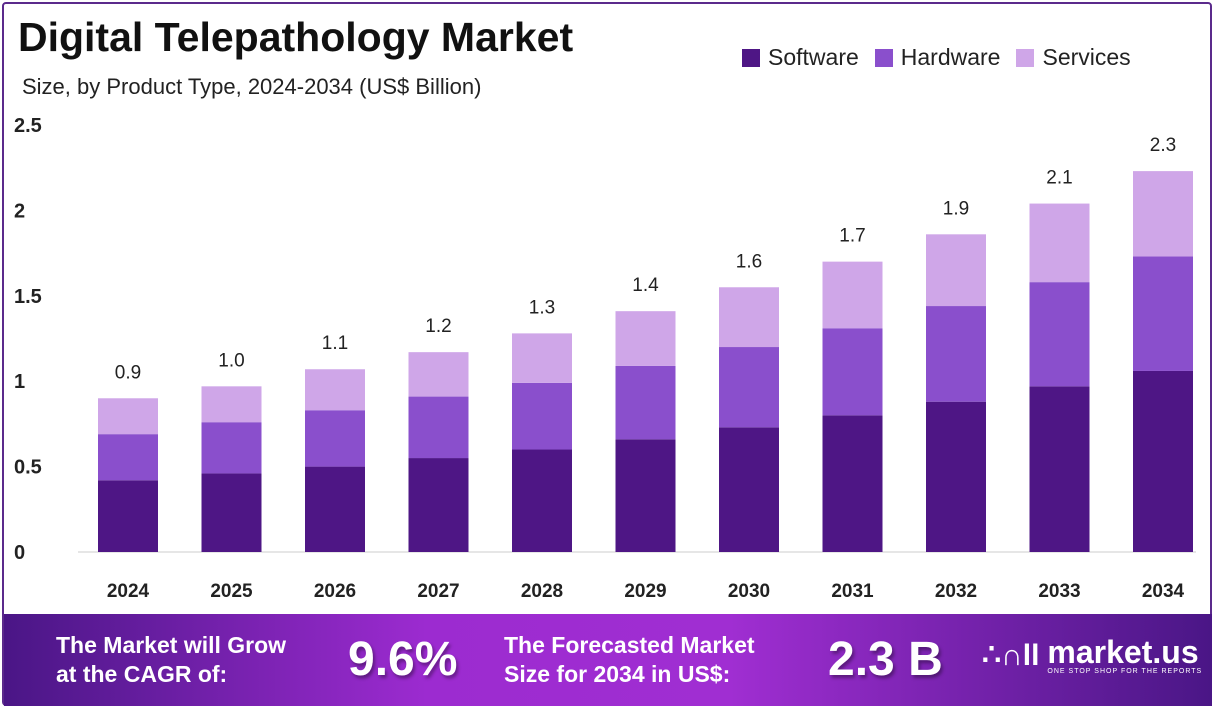 Image resolution: width=1218 pixels, height=711 pixels. What do you see at coordinates (19, 382) in the screenshot?
I see `y-tick-label: 1` at bounding box center [19, 382].